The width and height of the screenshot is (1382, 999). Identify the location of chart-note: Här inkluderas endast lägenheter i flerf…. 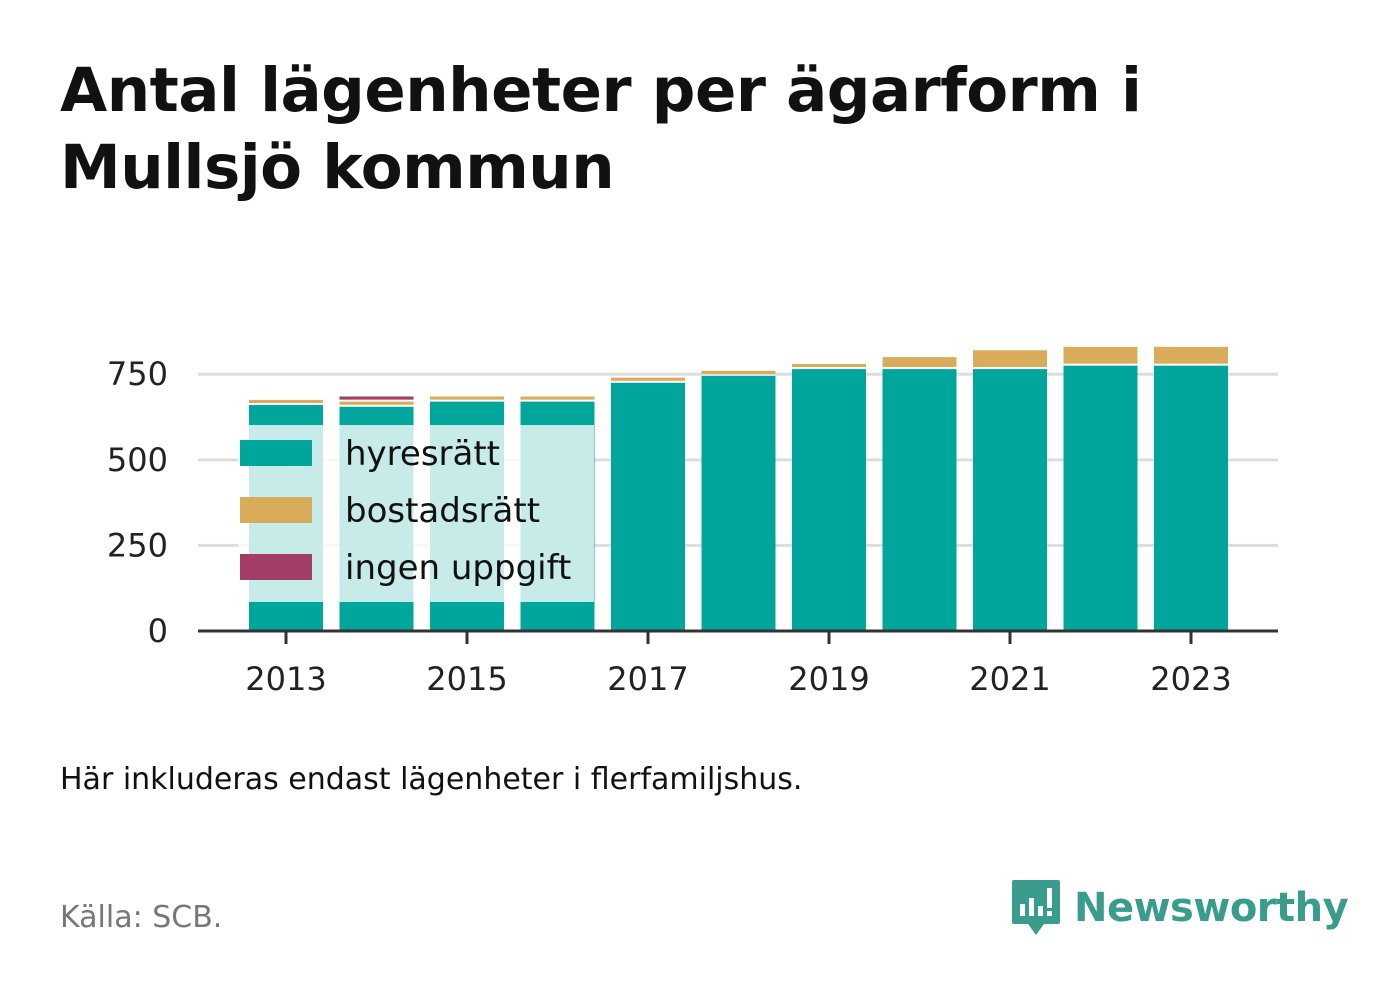
(431, 779).